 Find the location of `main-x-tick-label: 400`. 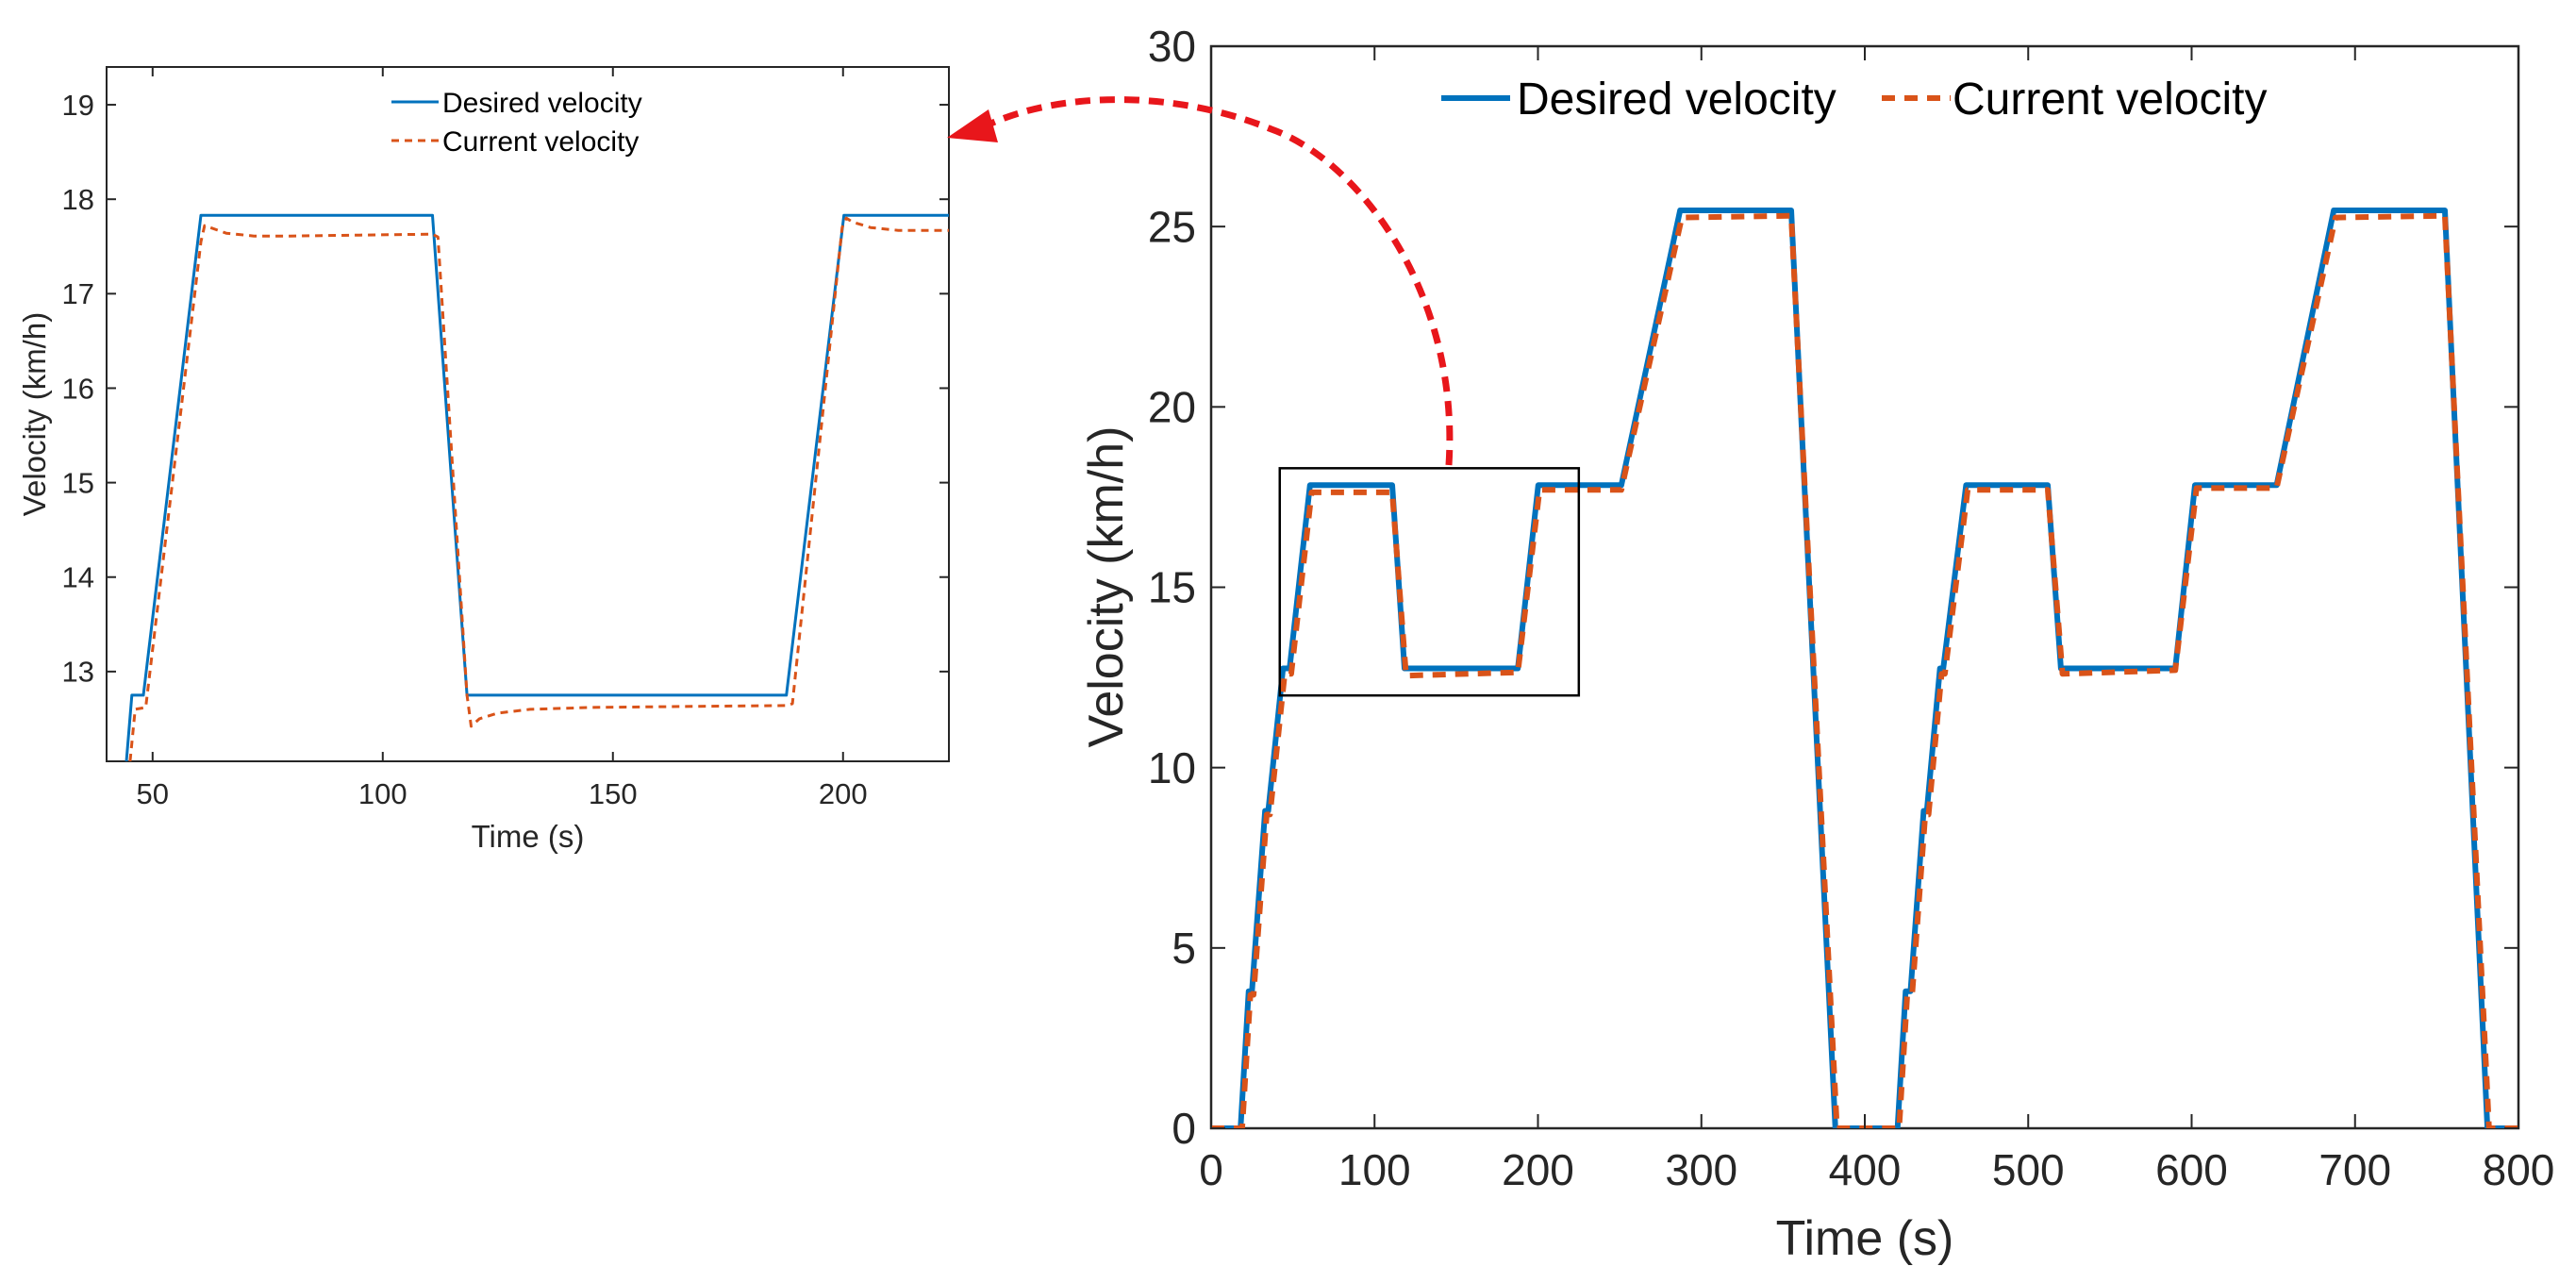

main-x-tick-label: 400 is located at coordinates (1866, 1169).